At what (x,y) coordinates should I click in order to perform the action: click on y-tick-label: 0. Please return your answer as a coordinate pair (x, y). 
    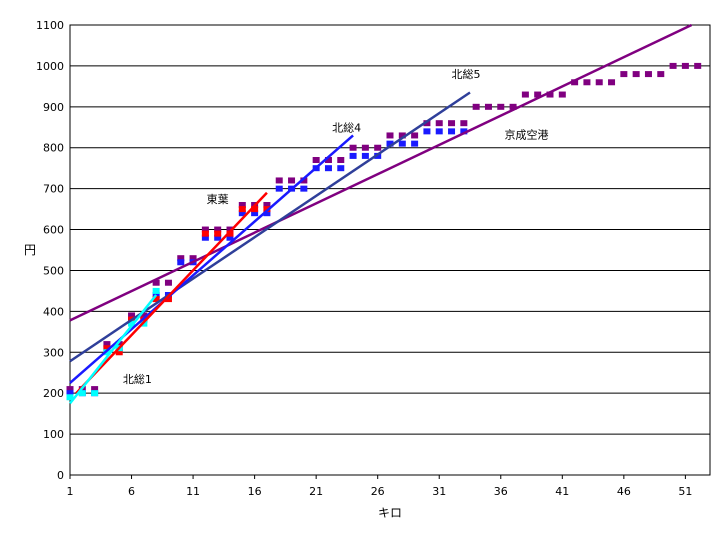
    Looking at the image, I should click on (60, 475).